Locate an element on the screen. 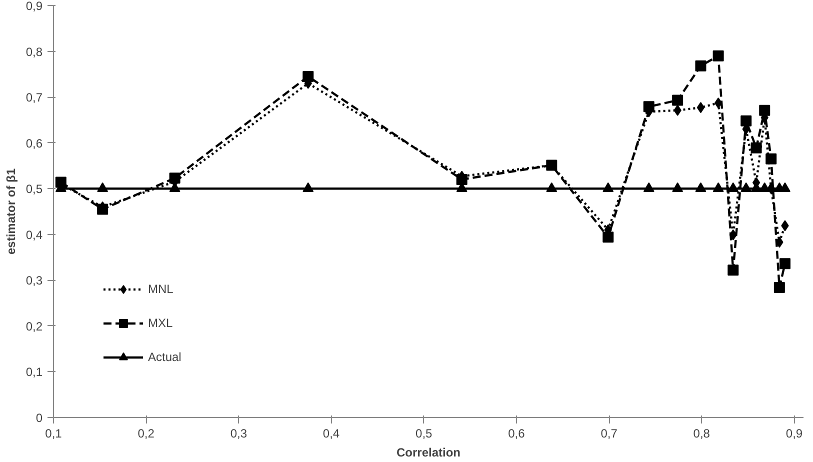 The image size is (813, 462). y-tick-label: 0 is located at coordinates (39, 418).